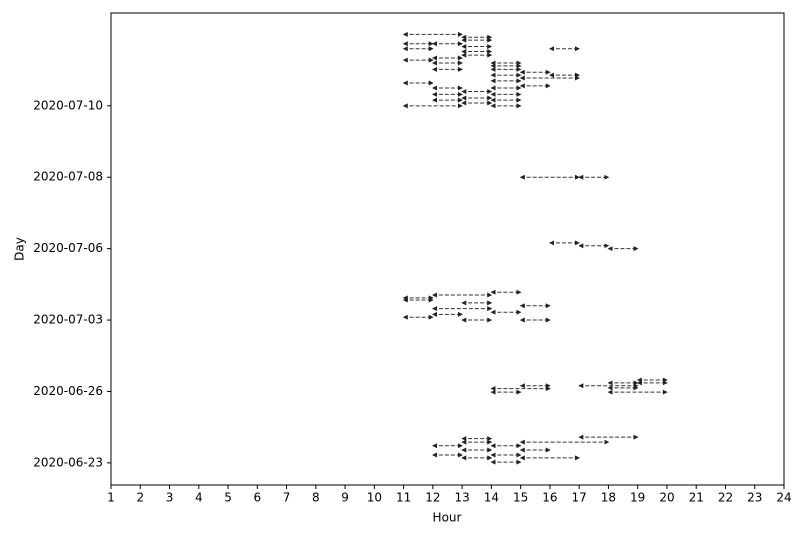 Image resolution: width=806 pixels, height=541 pixels. What do you see at coordinates (111, 498) in the screenshot?
I see `x-tick-label: 1` at bounding box center [111, 498].